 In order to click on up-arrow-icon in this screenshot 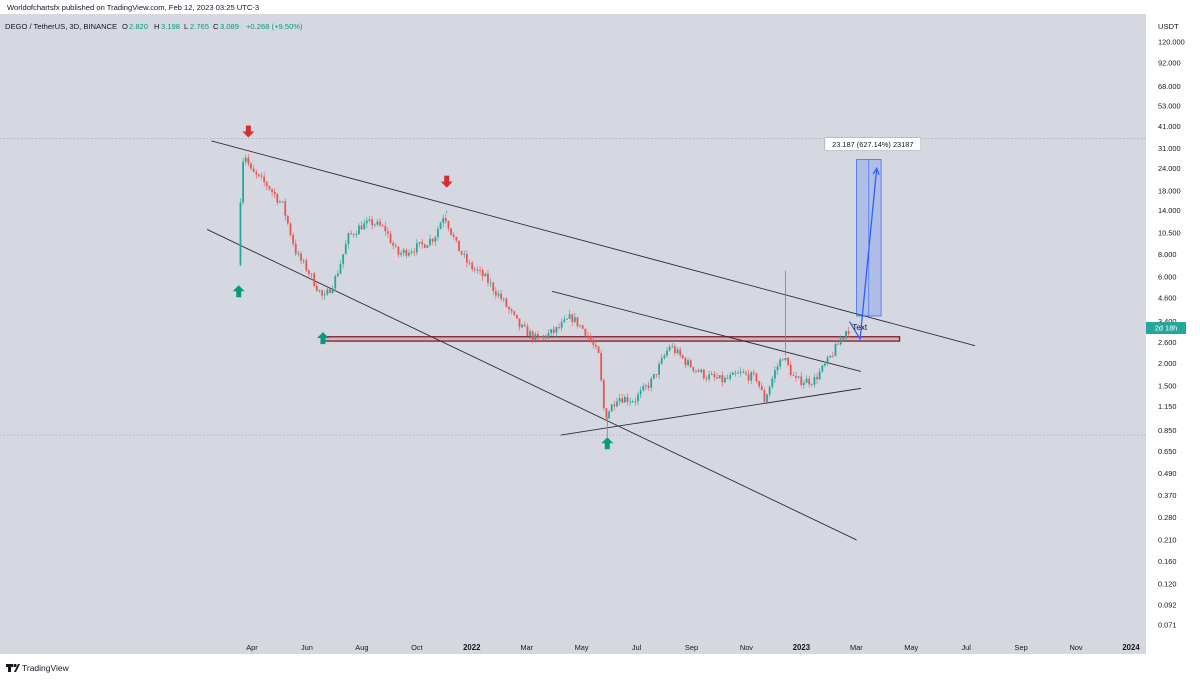, I will do `click(607, 443)`.